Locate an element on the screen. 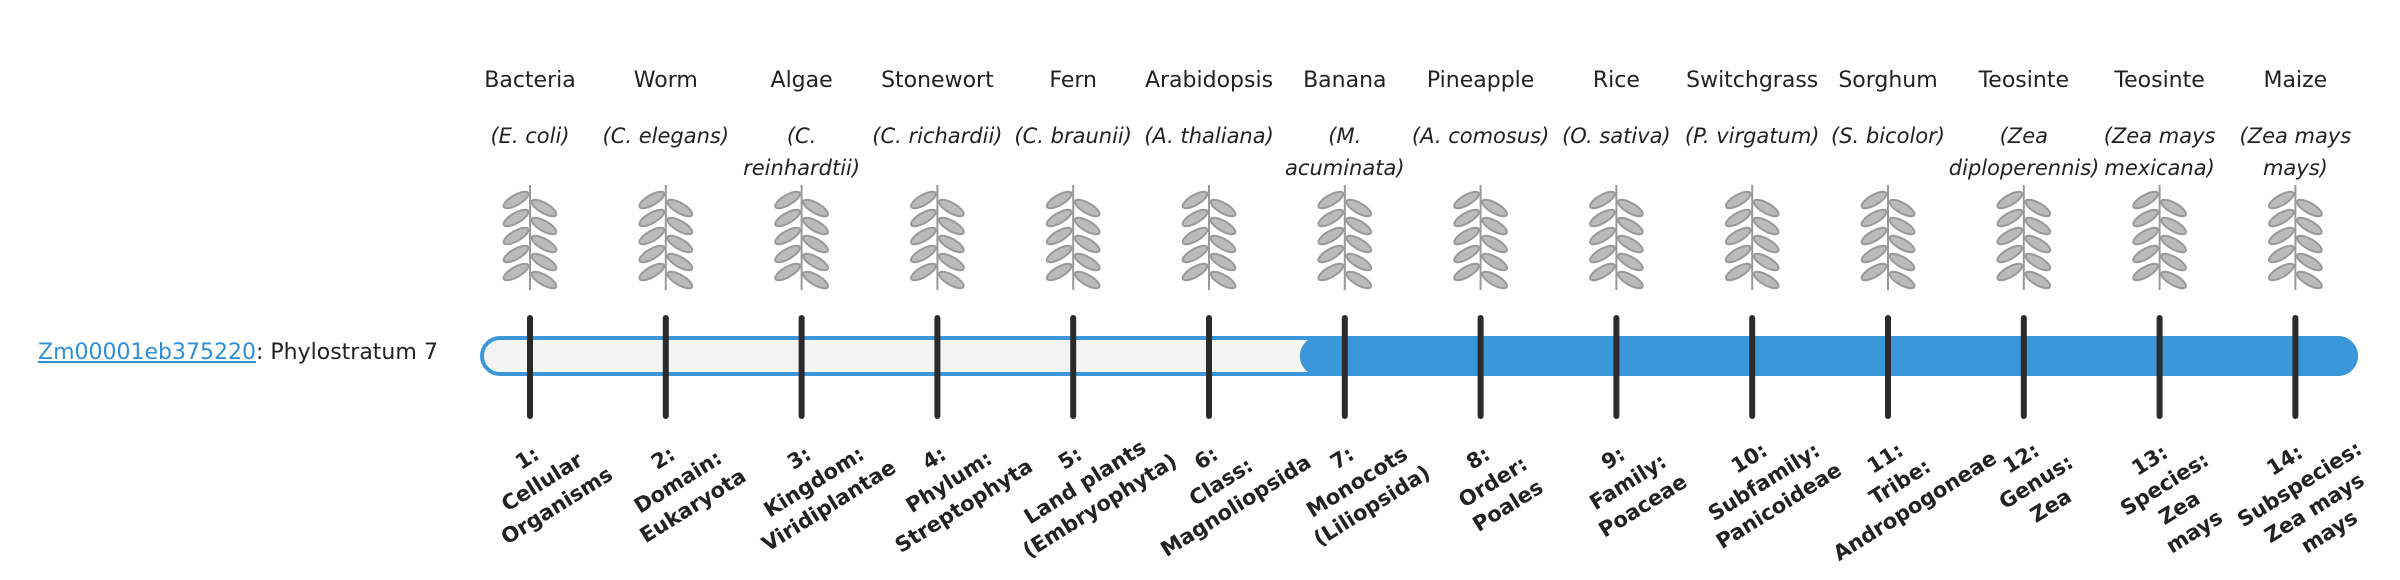  scientific-name: (C. richardii) is located at coordinates (937, 136).